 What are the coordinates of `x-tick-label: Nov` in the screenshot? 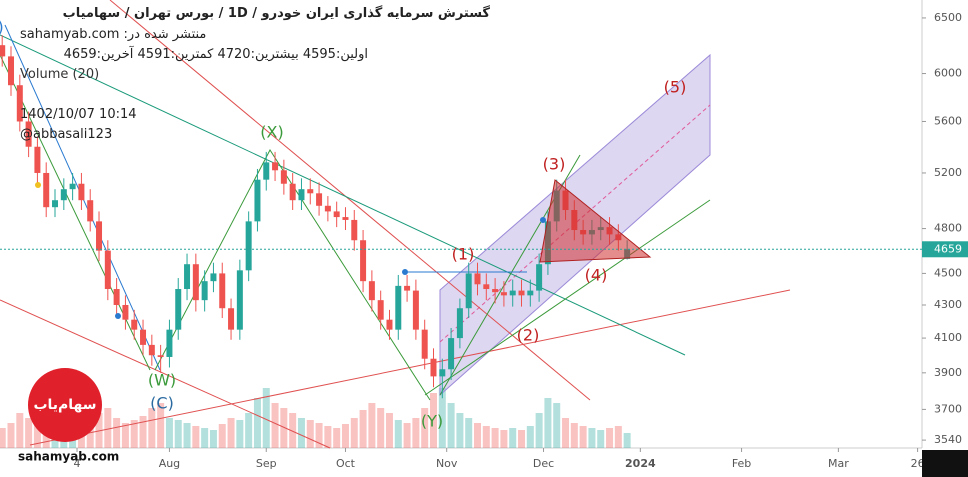 It's located at (447, 463).